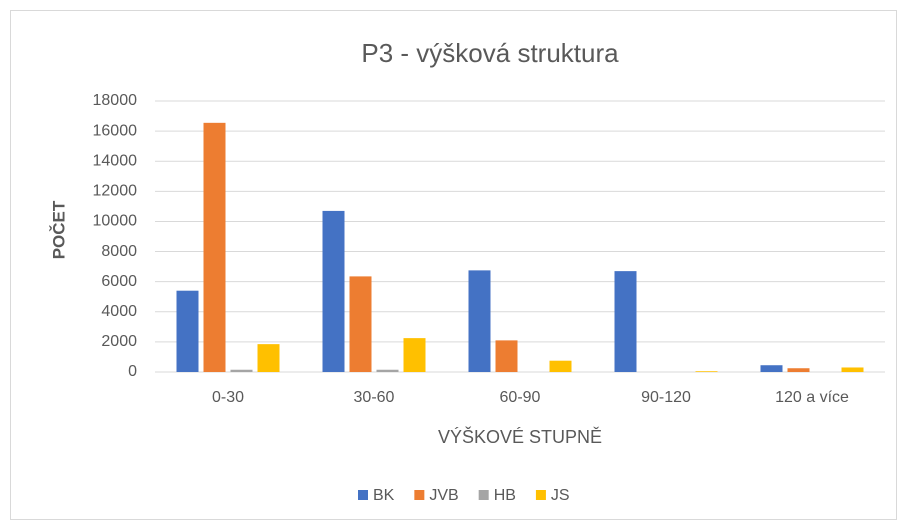 The width and height of the screenshot is (899, 526). Describe the element at coordinates (119, 311) in the screenshot. I see `y-tick-label: 4000` at that location.